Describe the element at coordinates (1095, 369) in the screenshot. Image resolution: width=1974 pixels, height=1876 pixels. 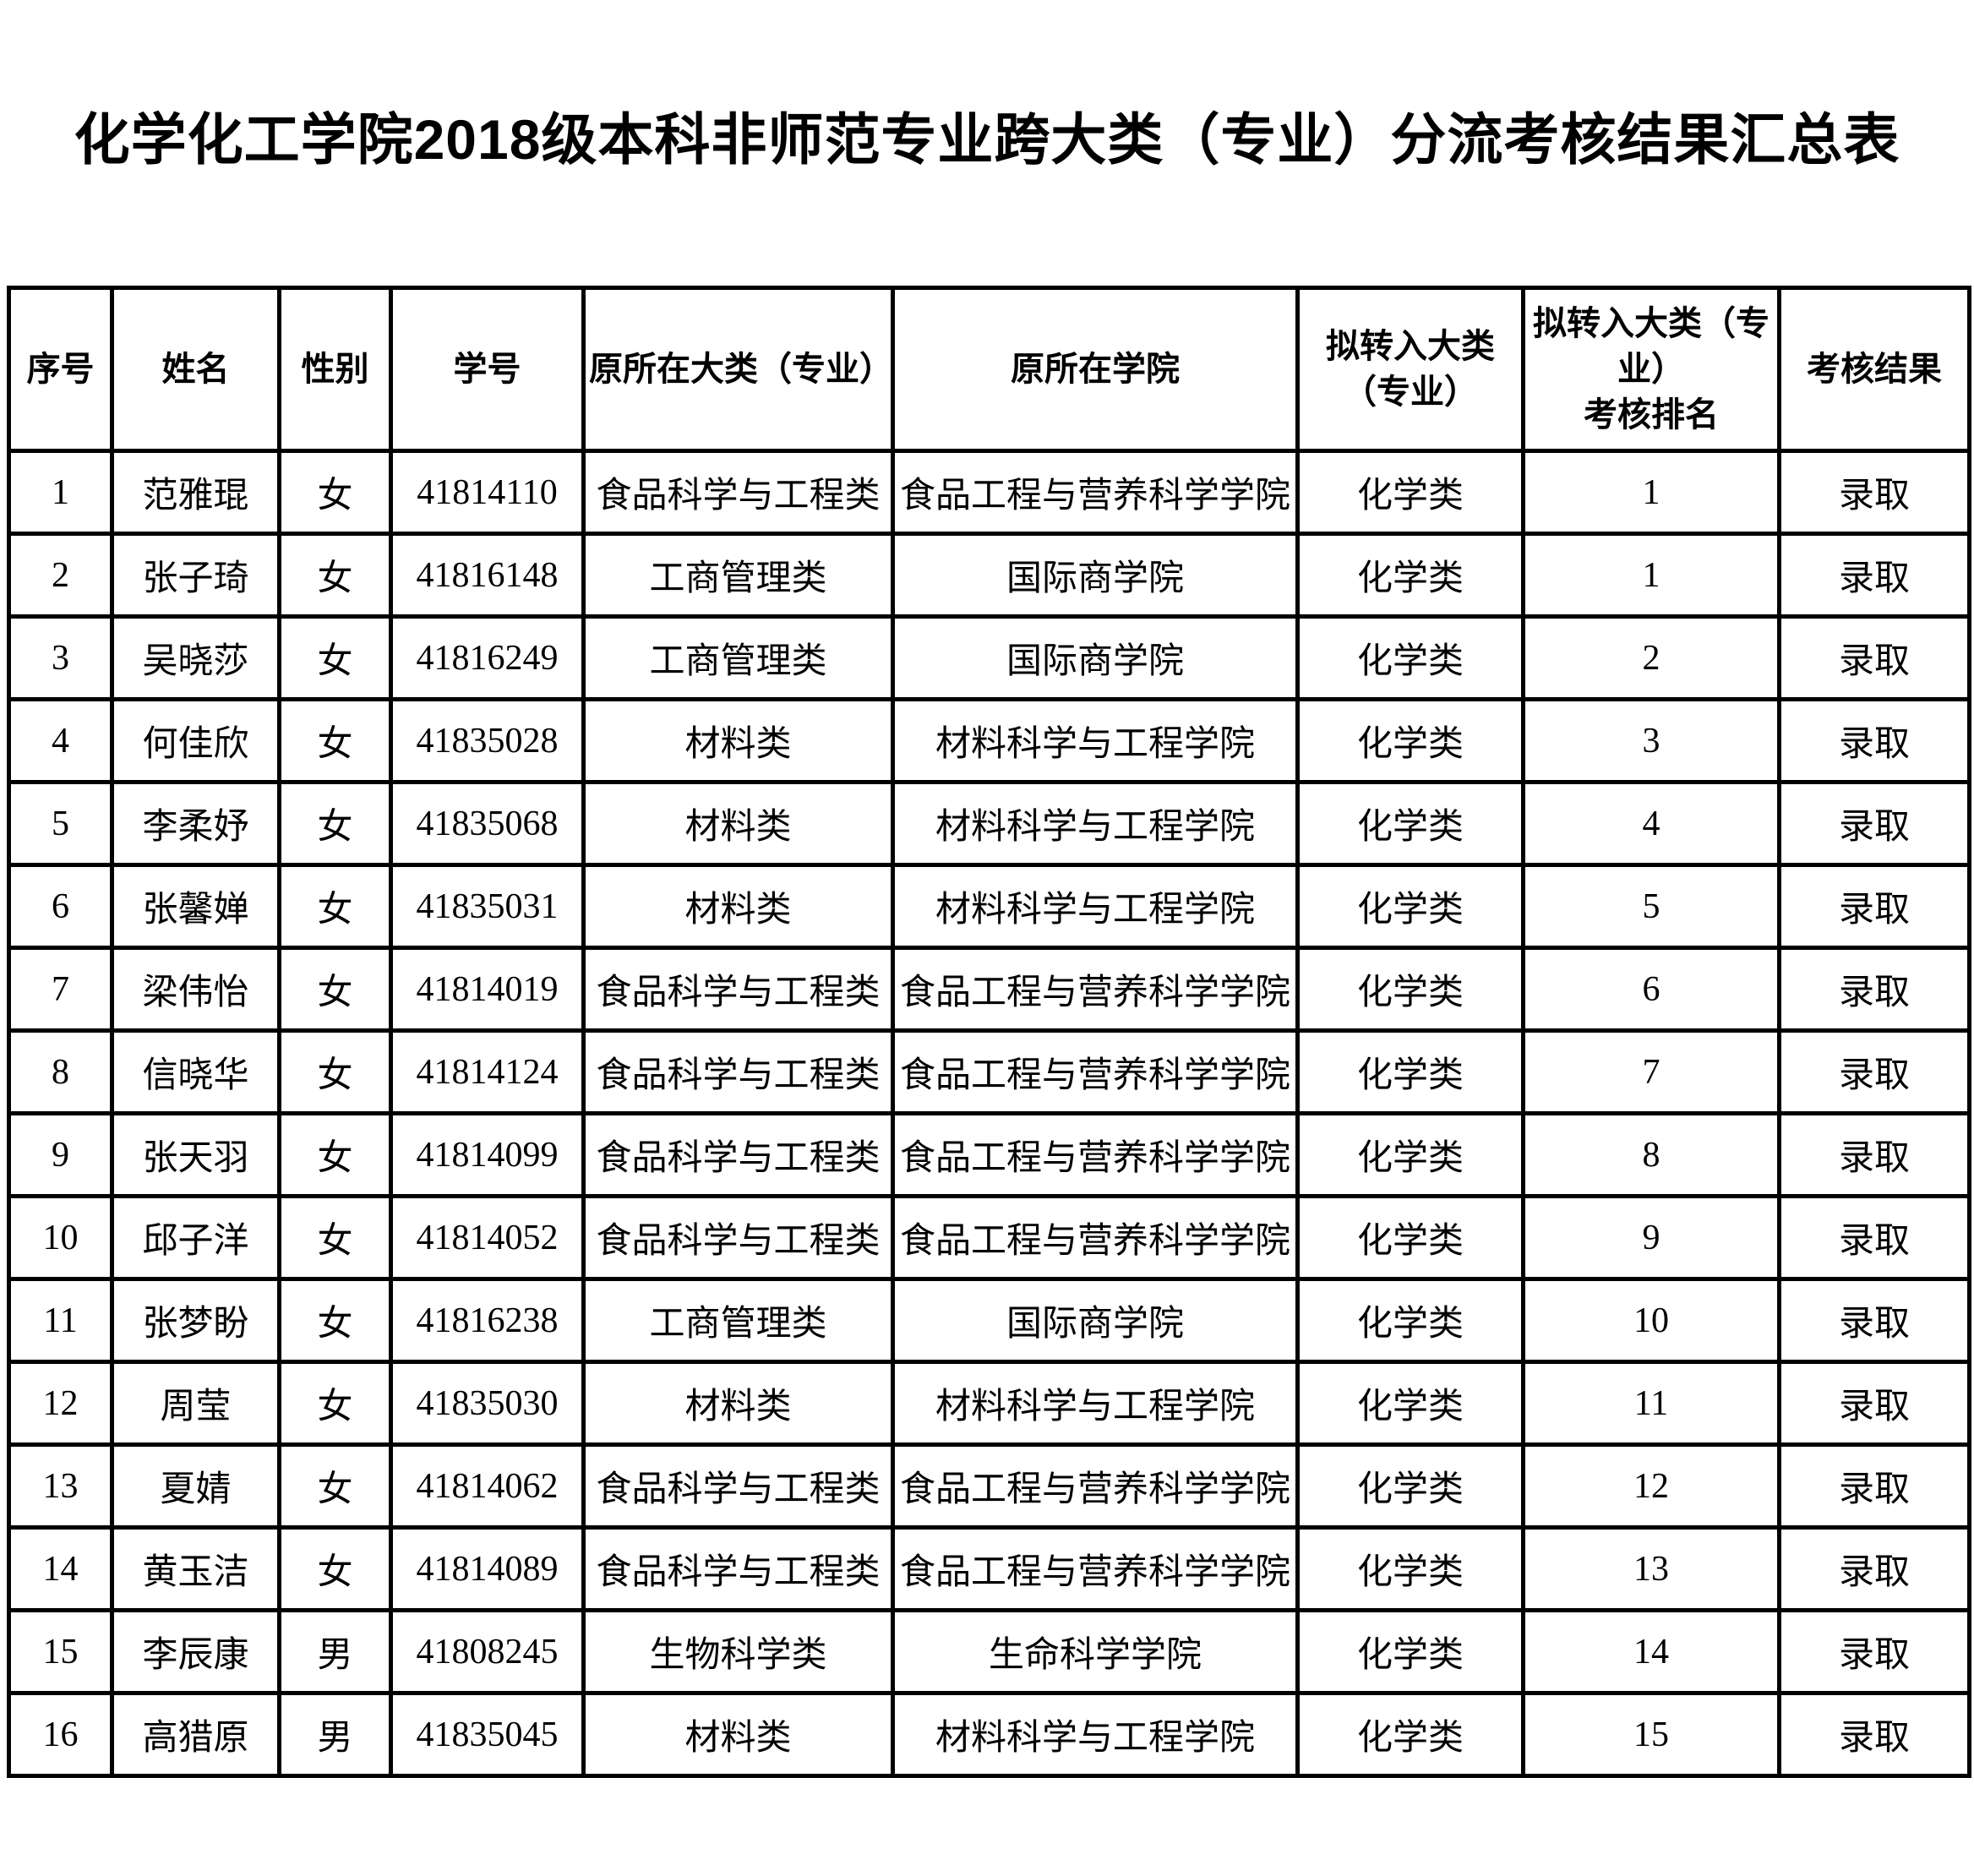
I see `column-header-orig_college: 原所在学院` at that location.